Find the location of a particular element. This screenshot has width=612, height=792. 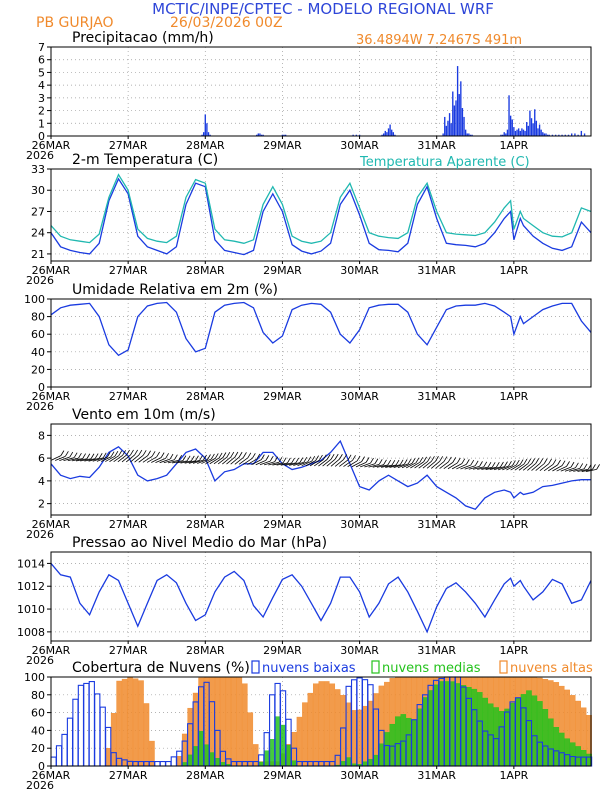

legend-swatch is located at coordinates (503, 667).